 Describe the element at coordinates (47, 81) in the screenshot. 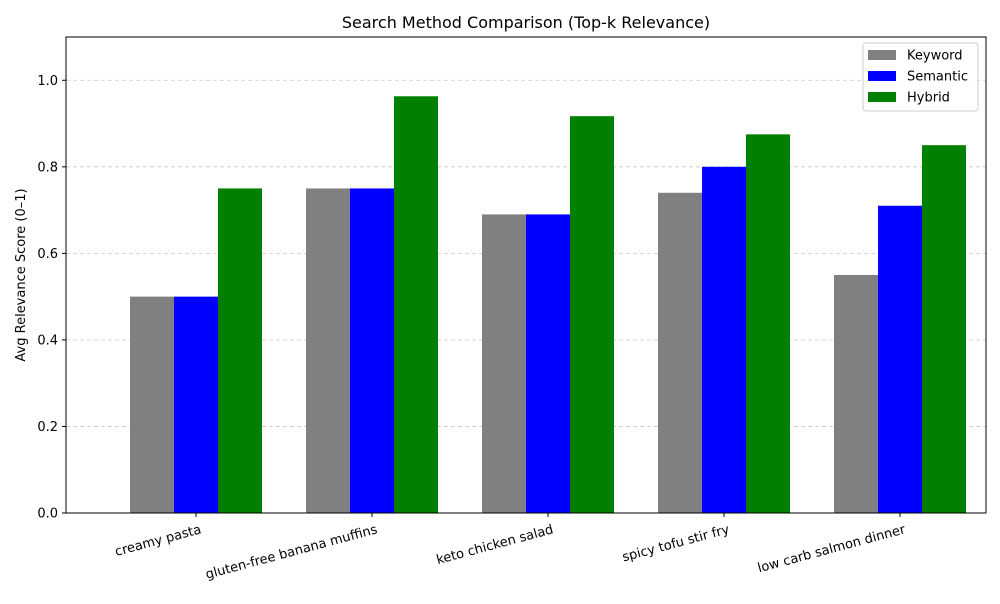

I see `y-tick-label: 1.0` at that location.